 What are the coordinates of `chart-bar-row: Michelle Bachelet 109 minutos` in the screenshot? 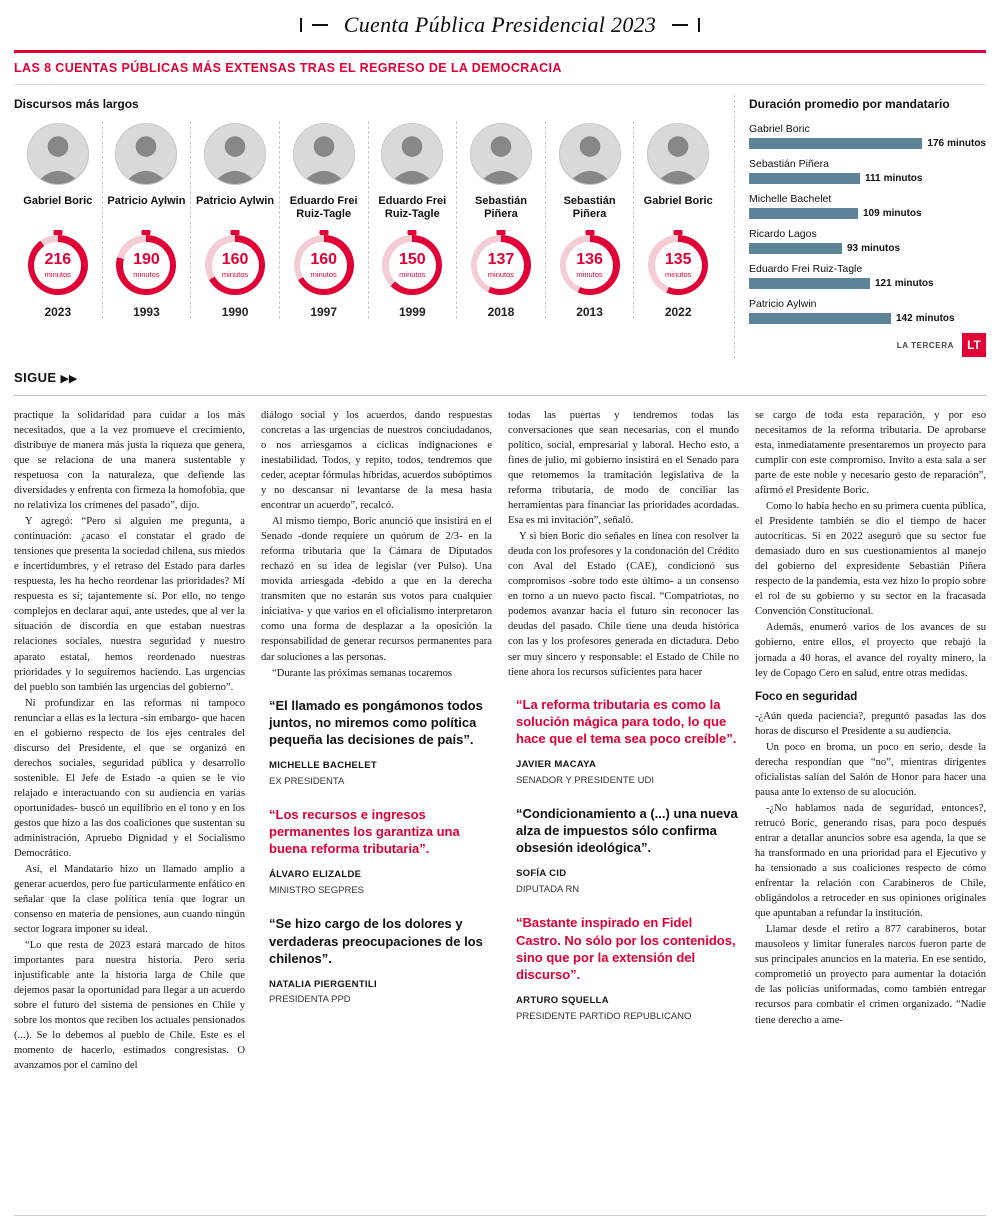 It's located at (867, 206).